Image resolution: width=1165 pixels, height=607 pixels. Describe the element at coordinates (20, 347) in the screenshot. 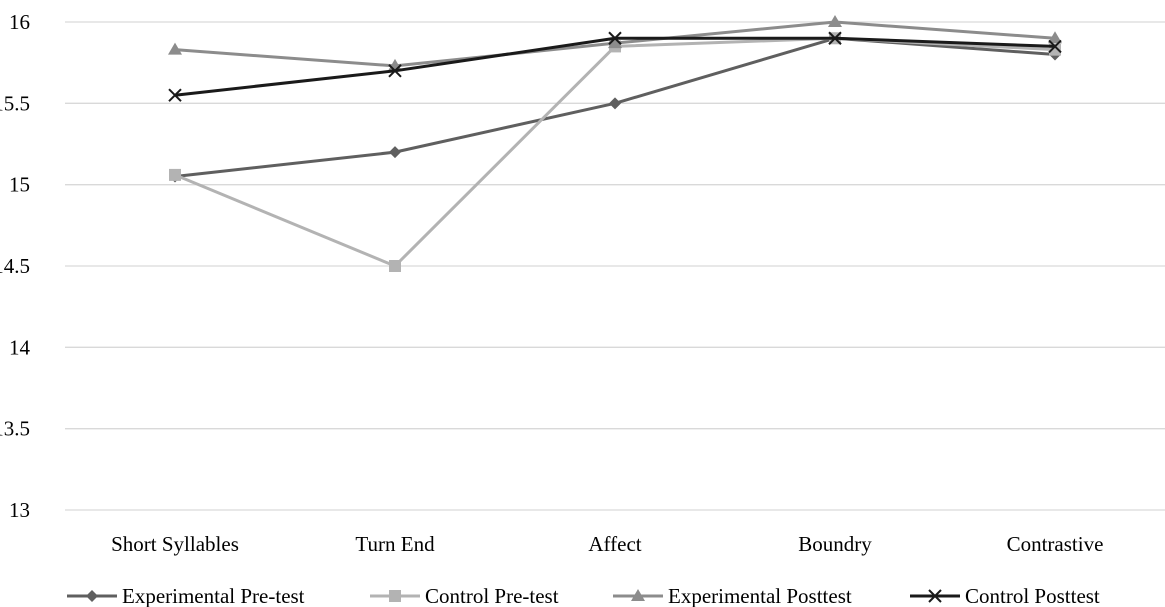

I see `y-tick-label: 14` at that location.